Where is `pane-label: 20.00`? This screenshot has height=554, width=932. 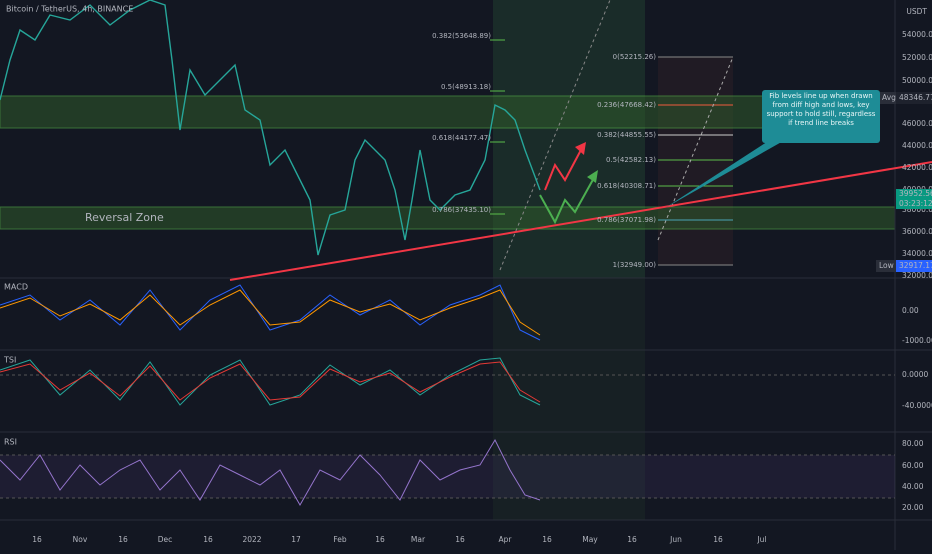
pane-label: 20.00 is located at coordinates (913, 507).